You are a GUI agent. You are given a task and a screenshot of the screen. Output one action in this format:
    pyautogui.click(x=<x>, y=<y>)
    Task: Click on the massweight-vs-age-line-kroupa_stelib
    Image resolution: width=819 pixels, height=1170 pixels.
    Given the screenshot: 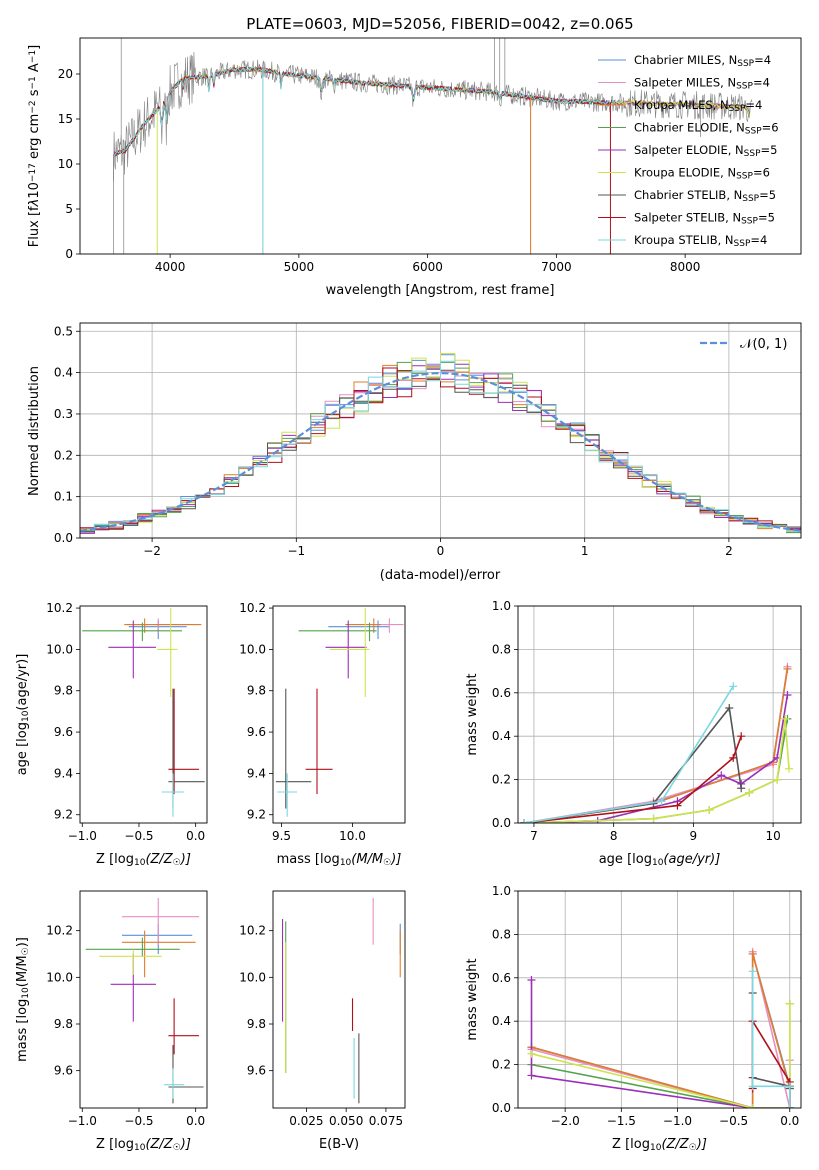 What is the action you would take?
    pyautogui.click(x=629, y=754)
    